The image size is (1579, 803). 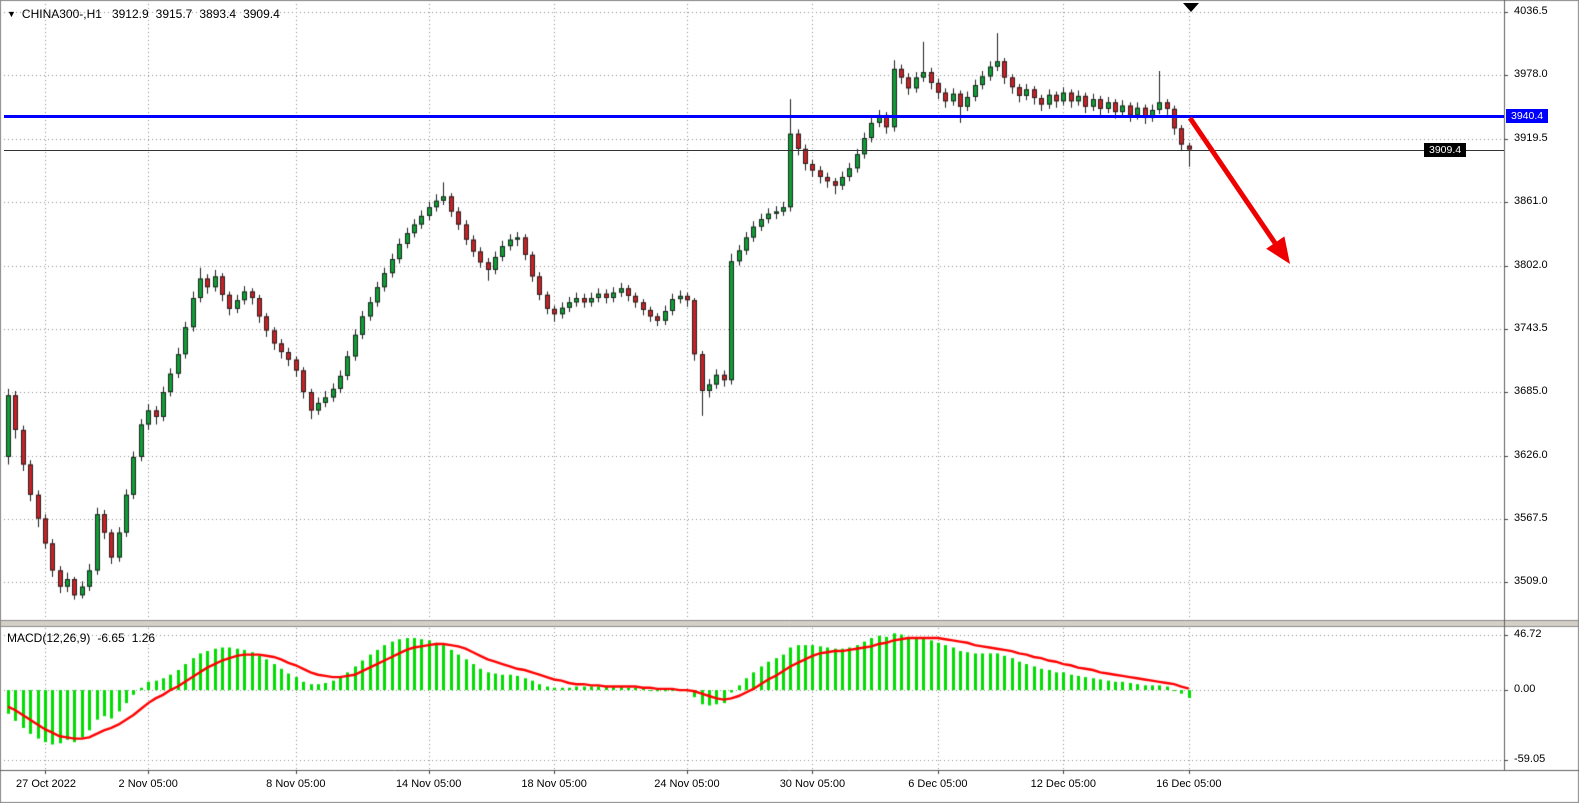 What do you see at coordinates (938, 784) in the screenshot?
I see `time-axis-label: 6 Dec 05:00` at bounding box center [938, 784].